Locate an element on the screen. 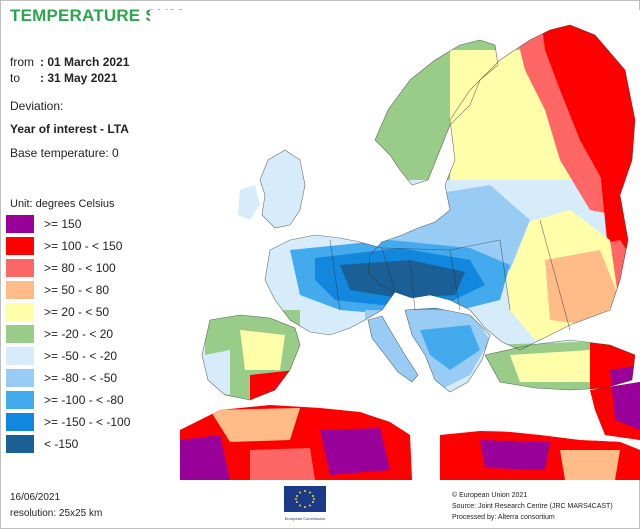 The width and height of the screenshot is (640, 529). legend-item: >= -80 - < -50 is located at coordinates (86, 379).